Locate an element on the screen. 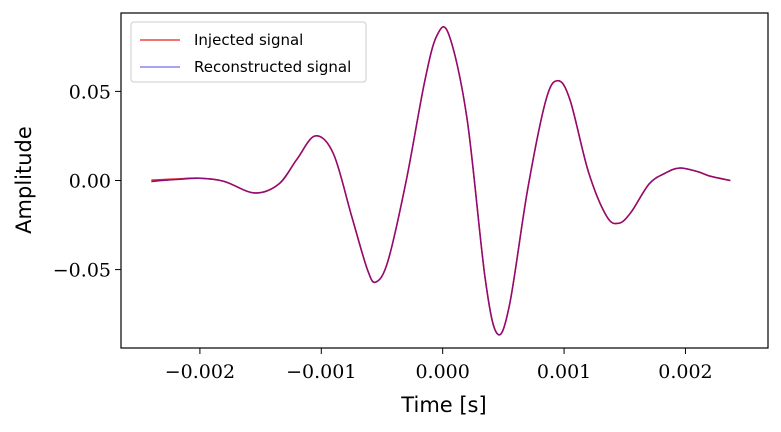 This screenshot has width=781, height=432. x-tick-label: −0.001 is located at coordinates (321, 372).